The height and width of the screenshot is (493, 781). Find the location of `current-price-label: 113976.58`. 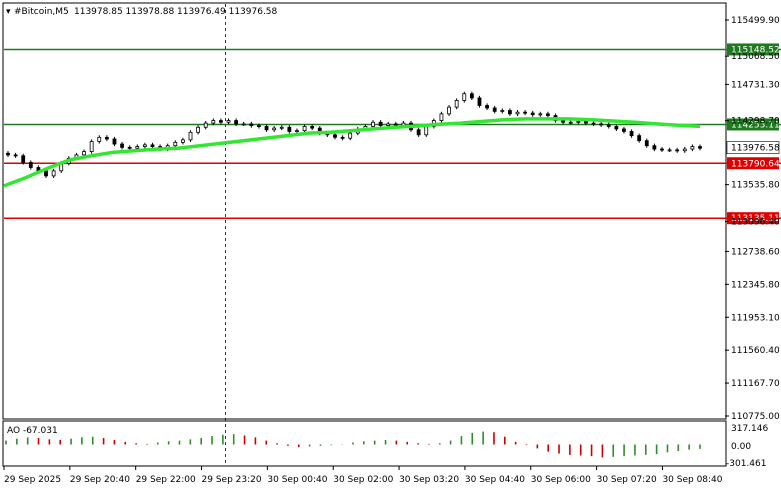

current-price-label: 113976.58 is located at coordinates (755, 149).